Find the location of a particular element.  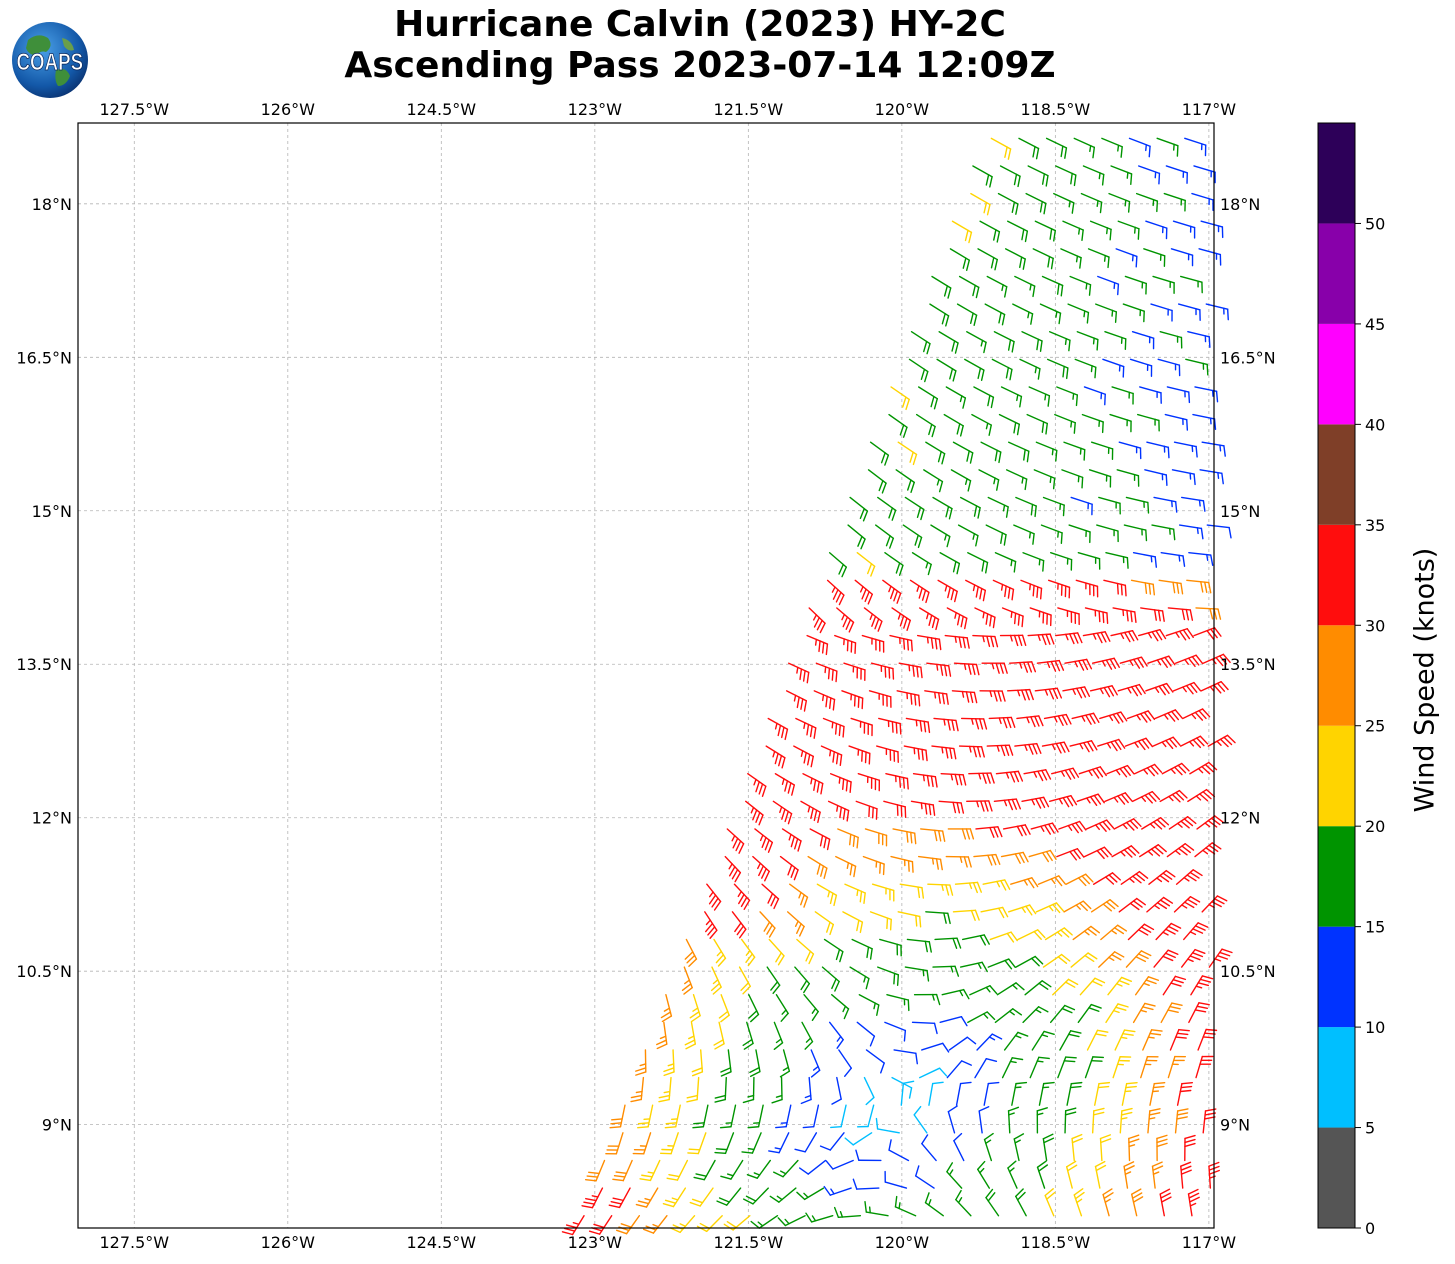

lat-tick-label-right: 13.5°N is located at coordinates (1248, 664).